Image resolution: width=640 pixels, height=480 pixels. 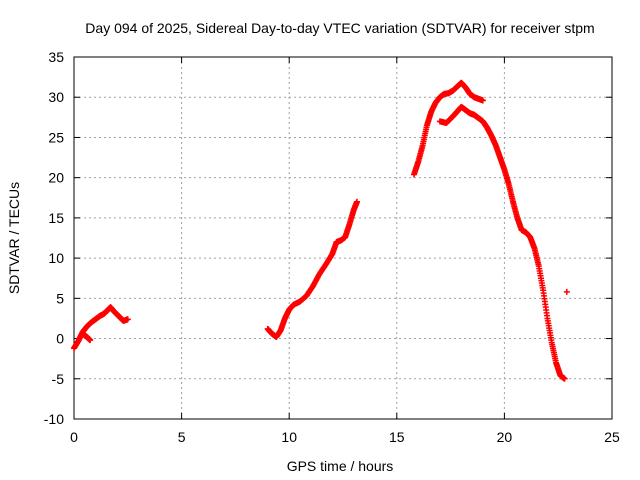 What do you see at coordinates (612, 437) in the screenshot?
I see `x-tick-label: 25` at bounding box center [612, 437].